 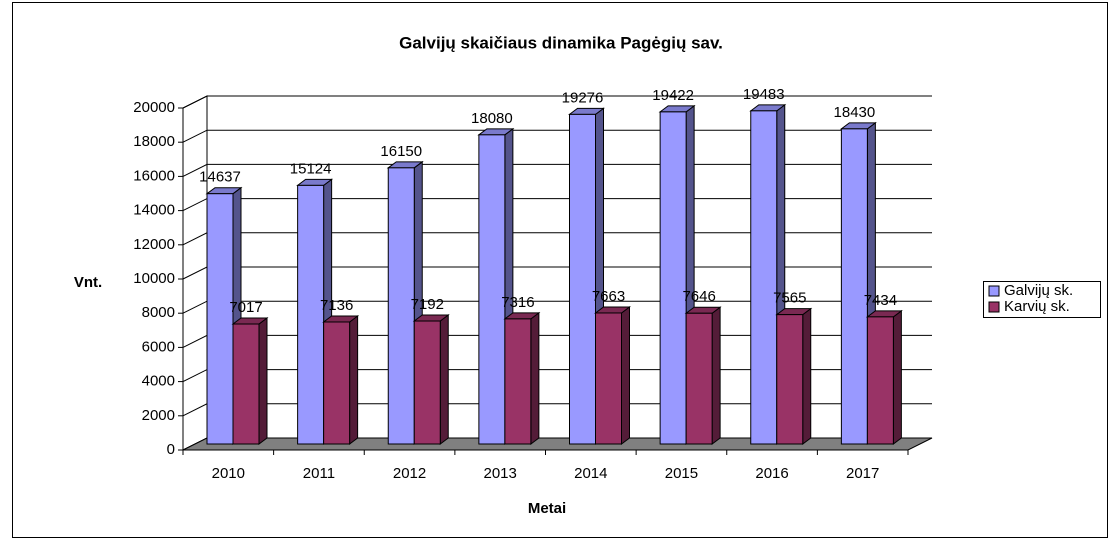 I want to click on value-label: 18430, so click(x=855, y=112).